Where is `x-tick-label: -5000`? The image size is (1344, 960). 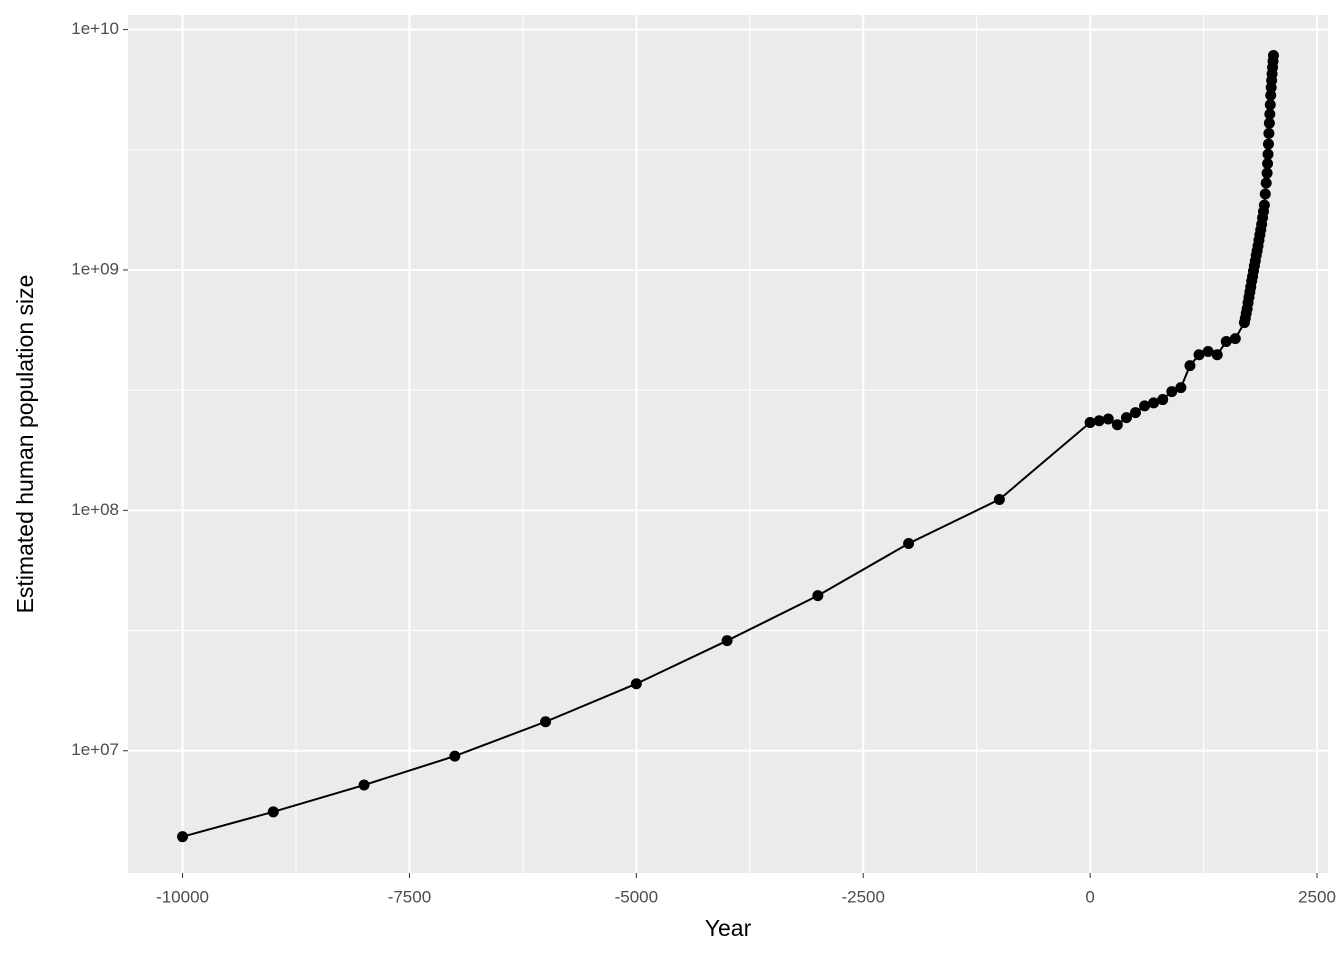
x-tick-label: -5000 is located at coordinates (636, 896).